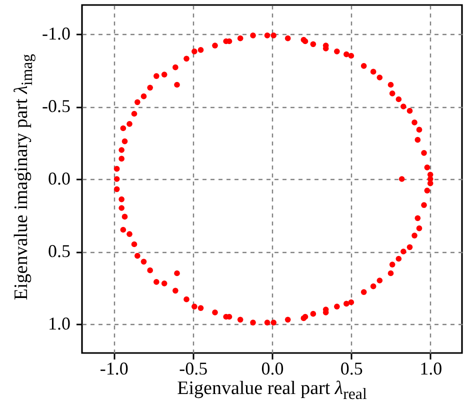  I want to click on y-tick-label: -1.0, so click(56, 34).